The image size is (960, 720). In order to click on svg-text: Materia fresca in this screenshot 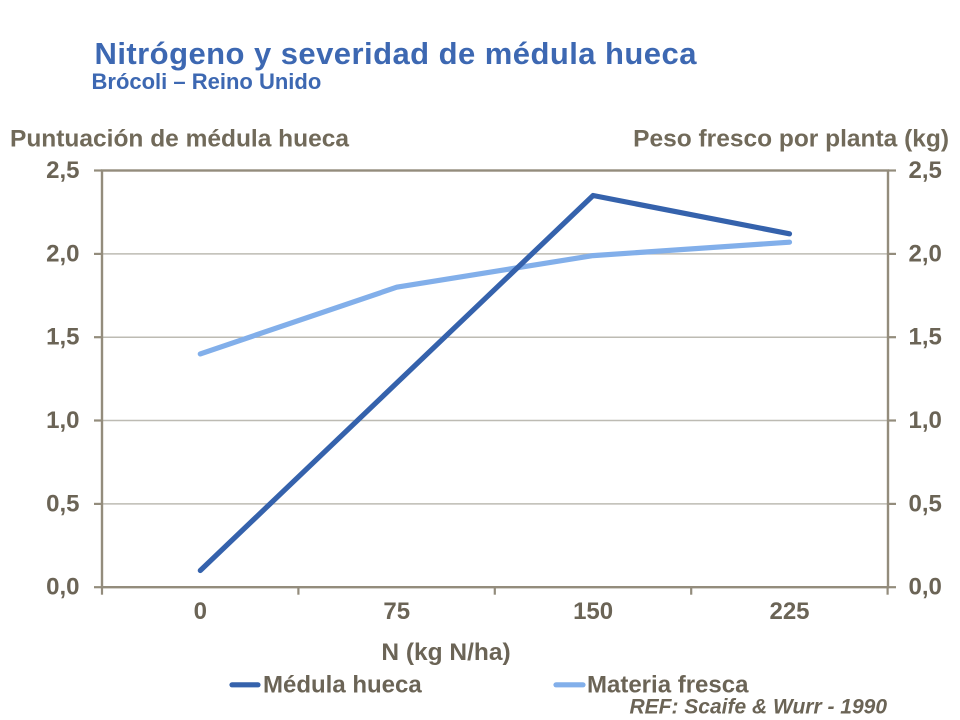, I will do `click(668, 684)`.